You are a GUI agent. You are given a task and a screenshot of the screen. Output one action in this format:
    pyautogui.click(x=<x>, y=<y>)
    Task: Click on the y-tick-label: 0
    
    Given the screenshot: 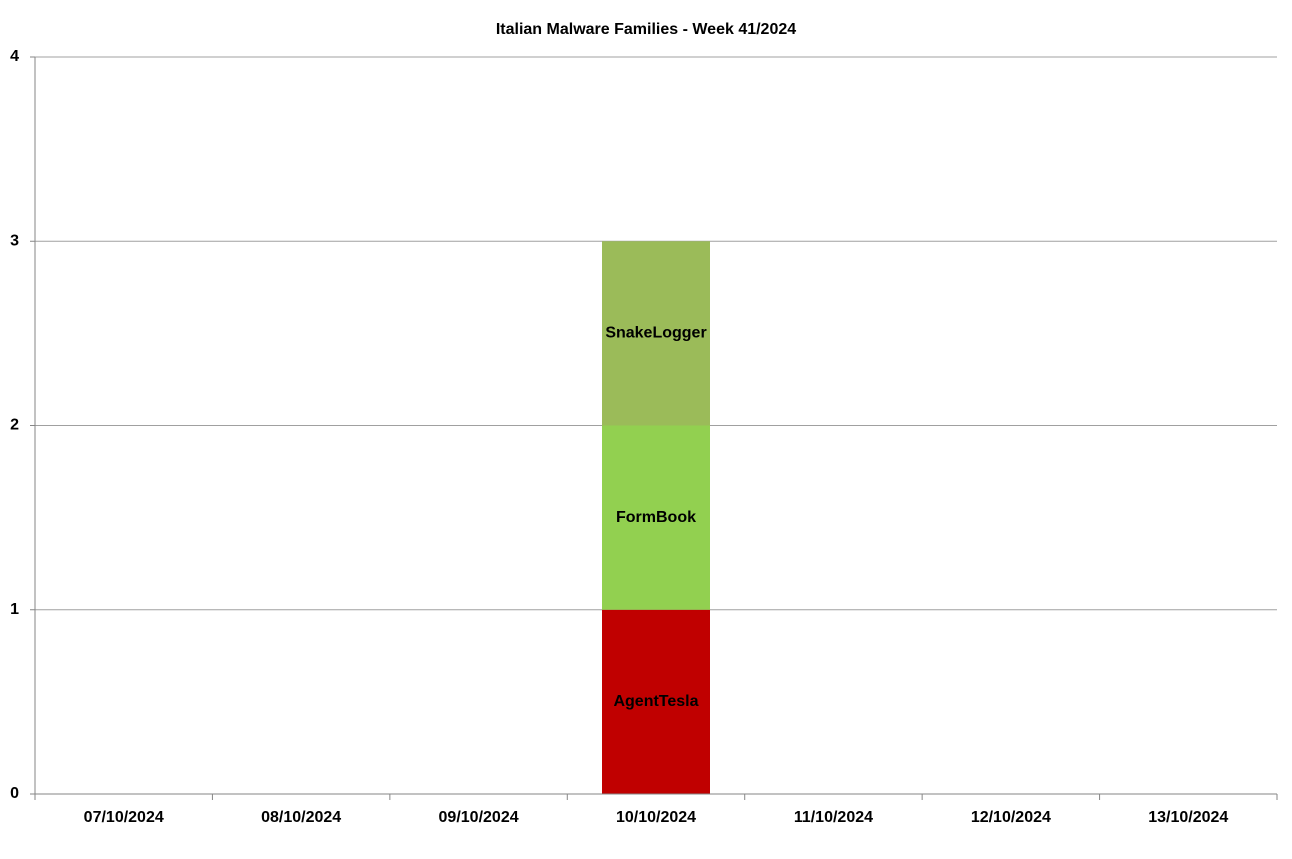 What is the action you would take?
    pyautogui.click(x=14, y=793)
    